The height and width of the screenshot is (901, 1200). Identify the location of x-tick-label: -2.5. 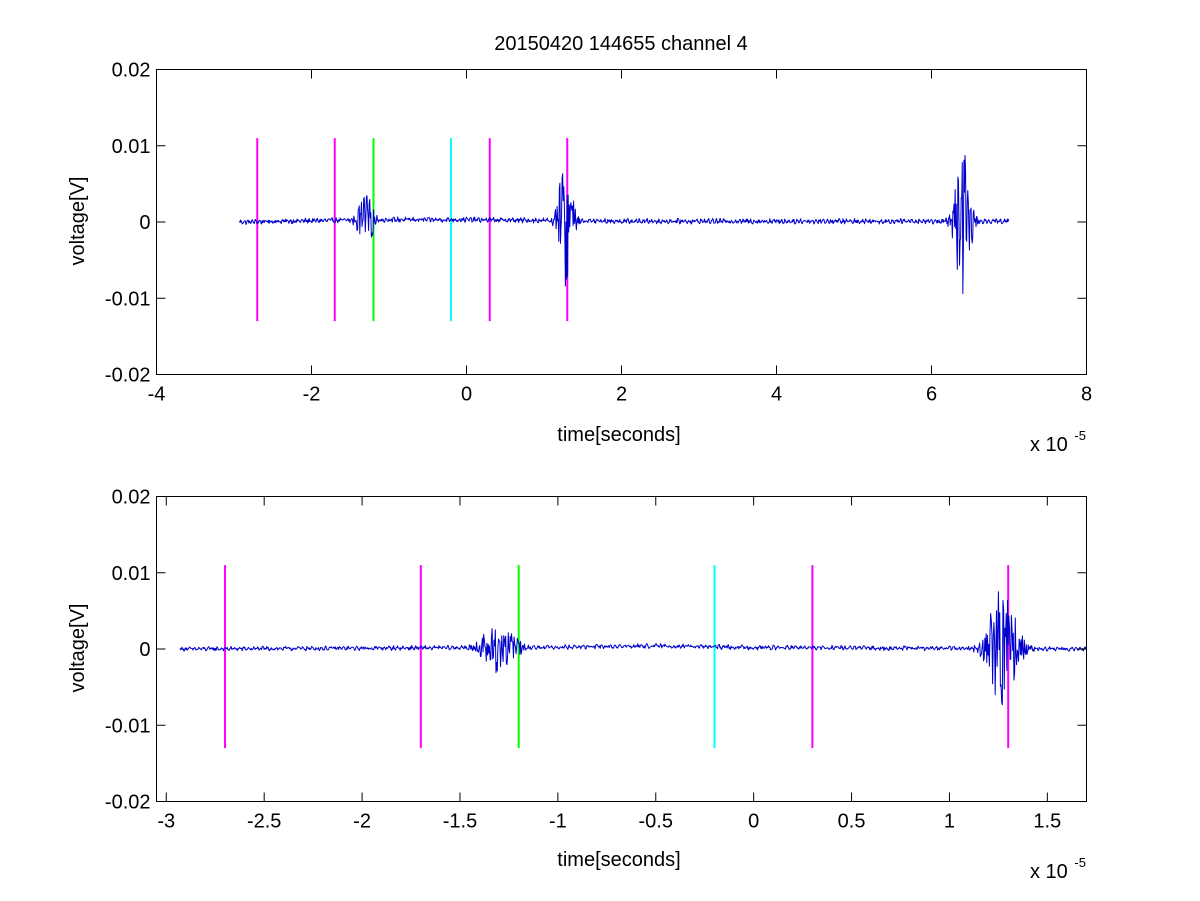
(264, 822).